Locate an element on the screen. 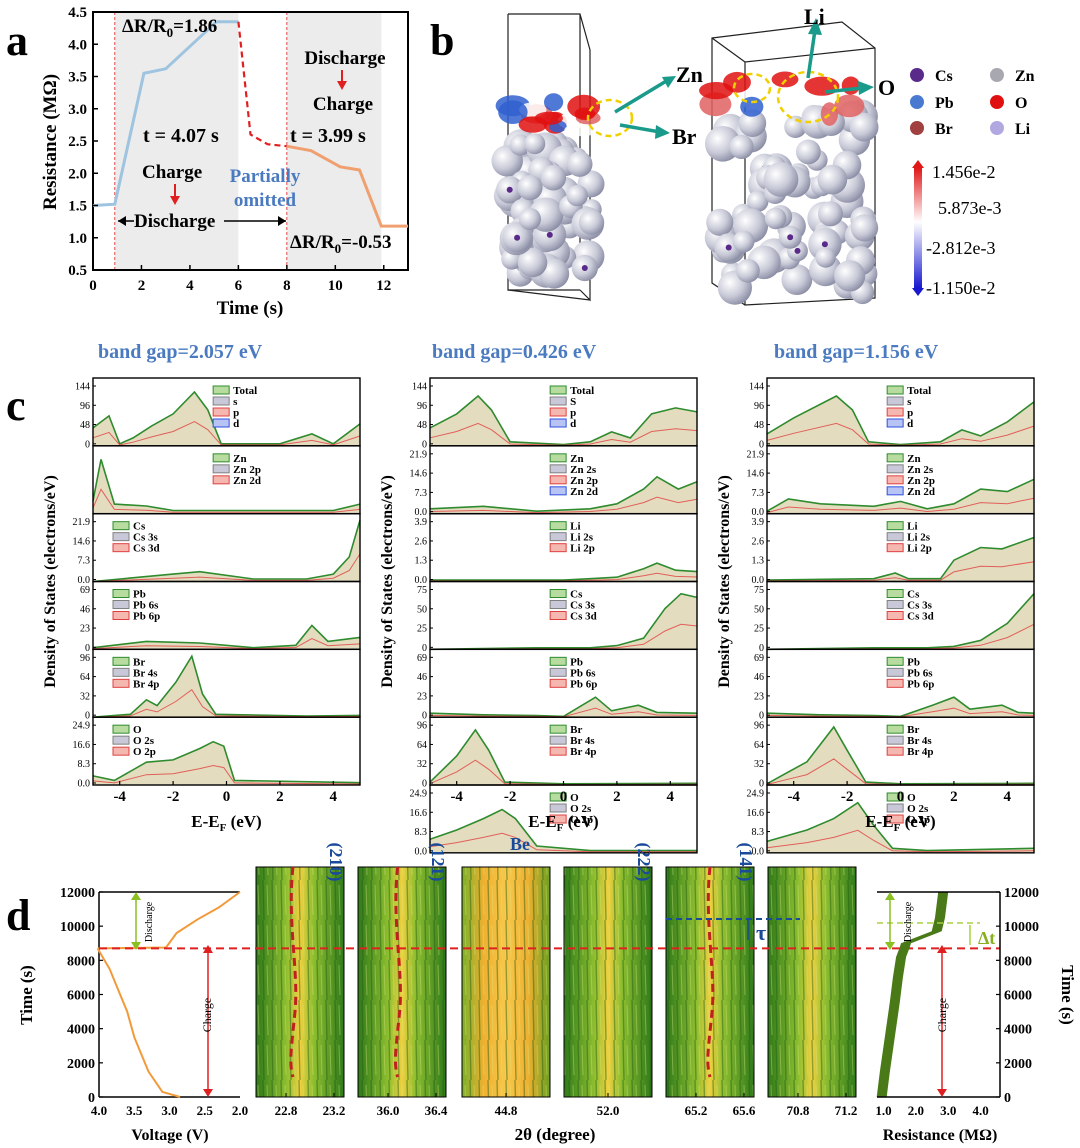 This screenshot has height=1148, width=1080. cs-atom is located at coordinates (797, 250).